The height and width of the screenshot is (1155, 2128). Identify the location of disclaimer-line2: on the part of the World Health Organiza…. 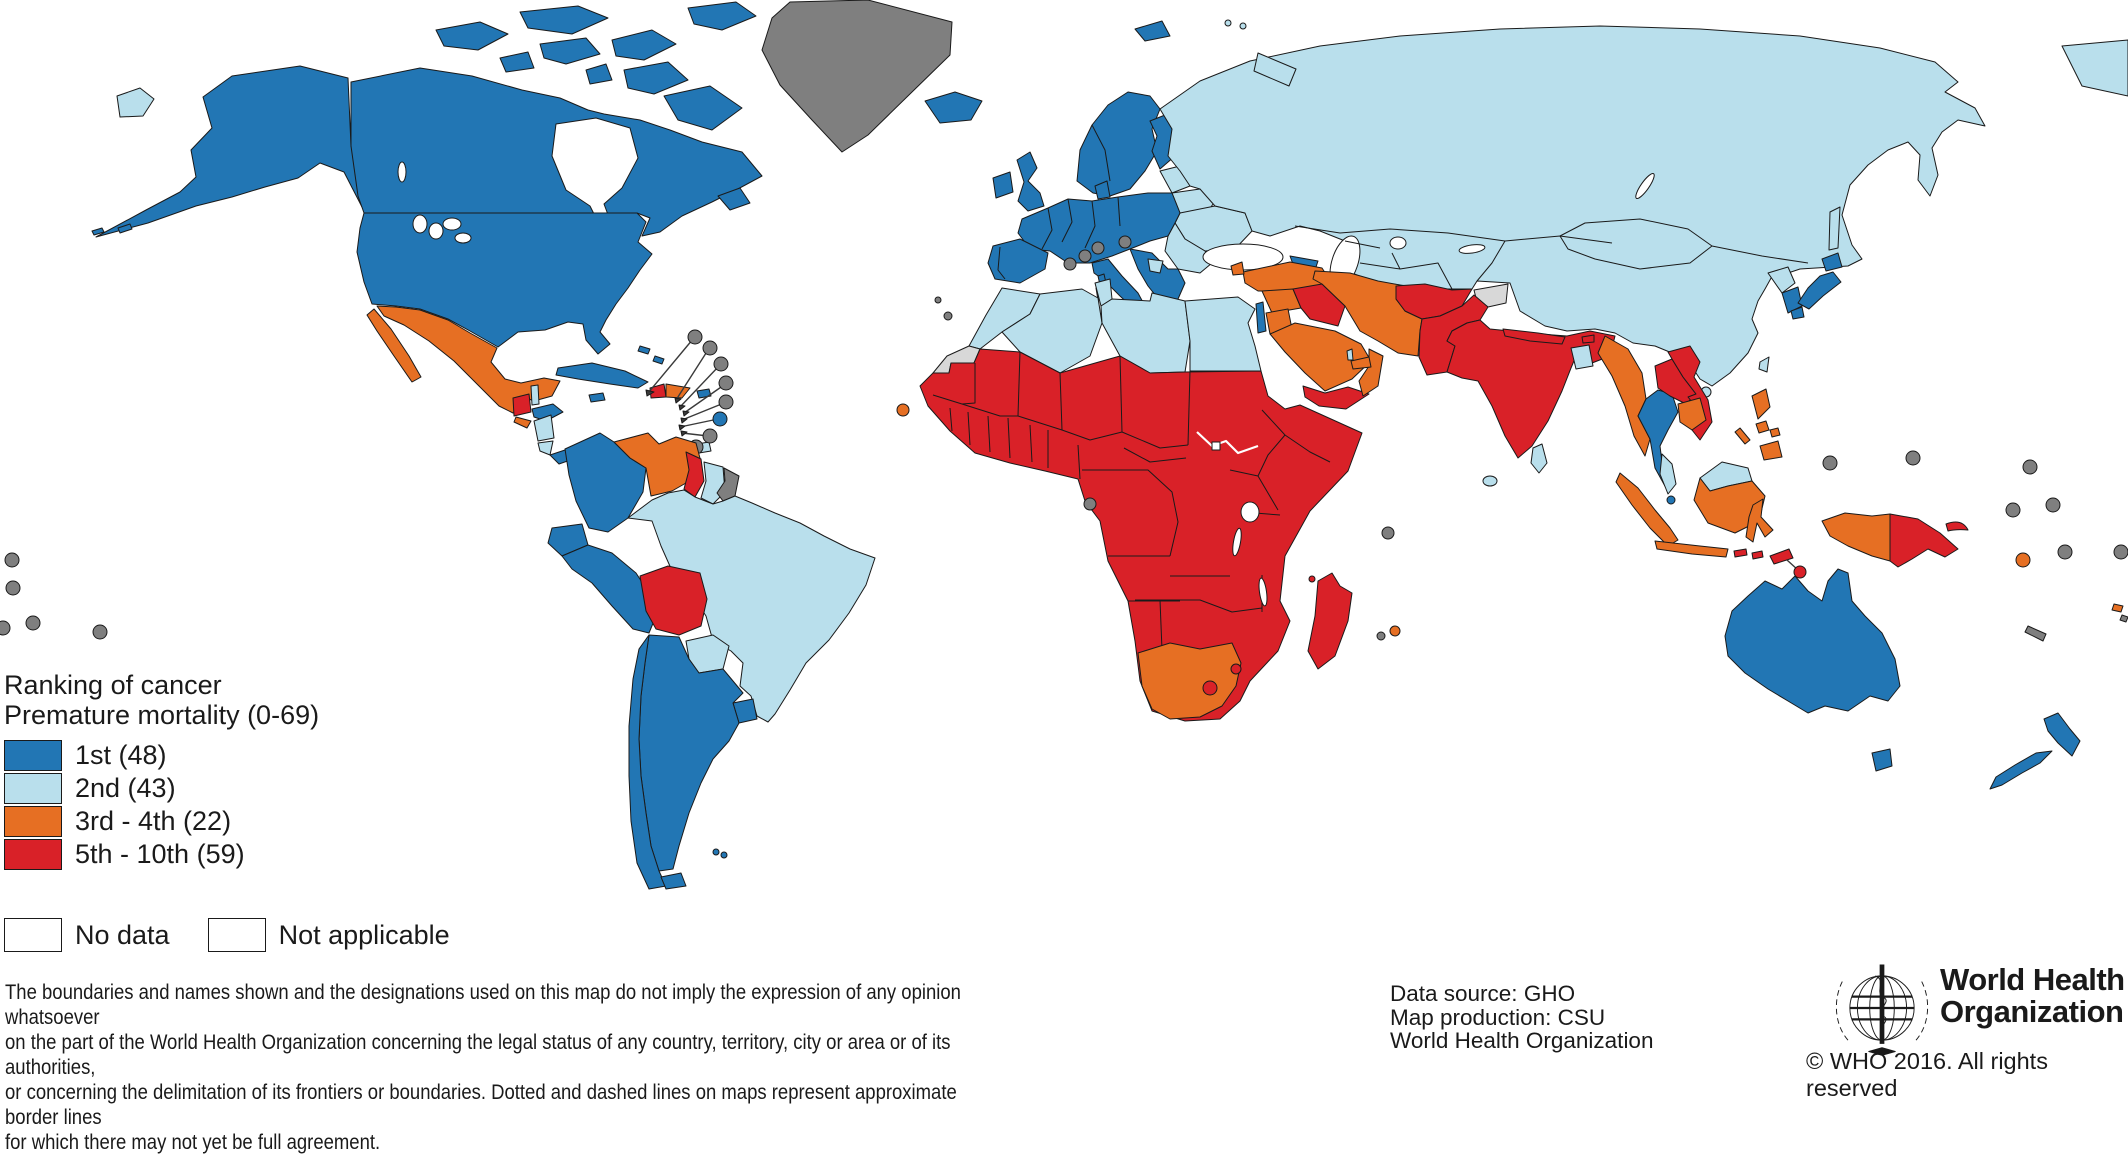
(478, 1054).